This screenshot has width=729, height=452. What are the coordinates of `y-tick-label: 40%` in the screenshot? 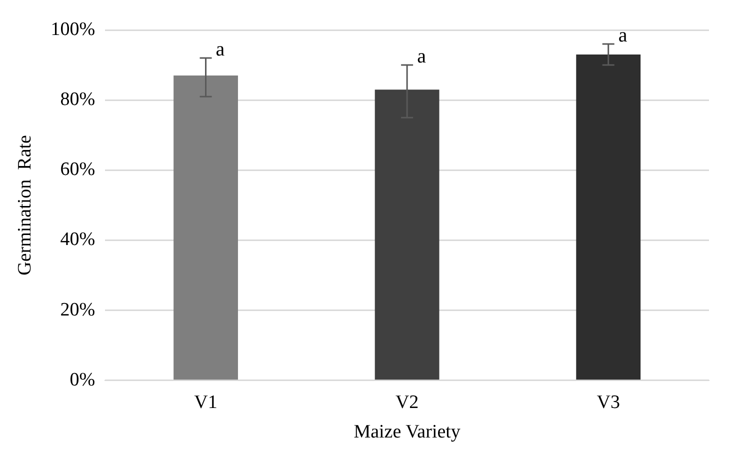 It's located at (78, 239).